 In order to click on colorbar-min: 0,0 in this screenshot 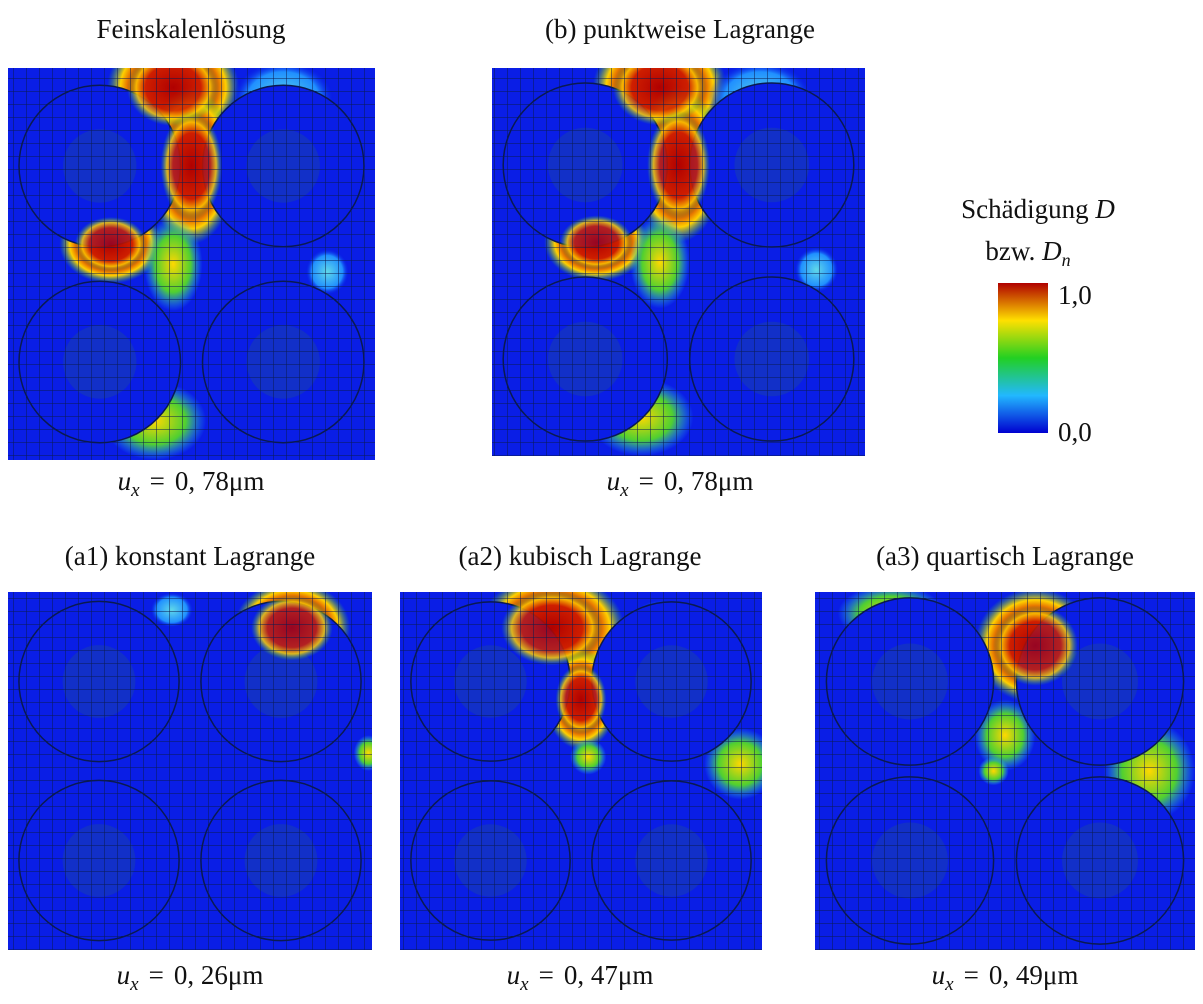, I will do `click(1075, 432)`.